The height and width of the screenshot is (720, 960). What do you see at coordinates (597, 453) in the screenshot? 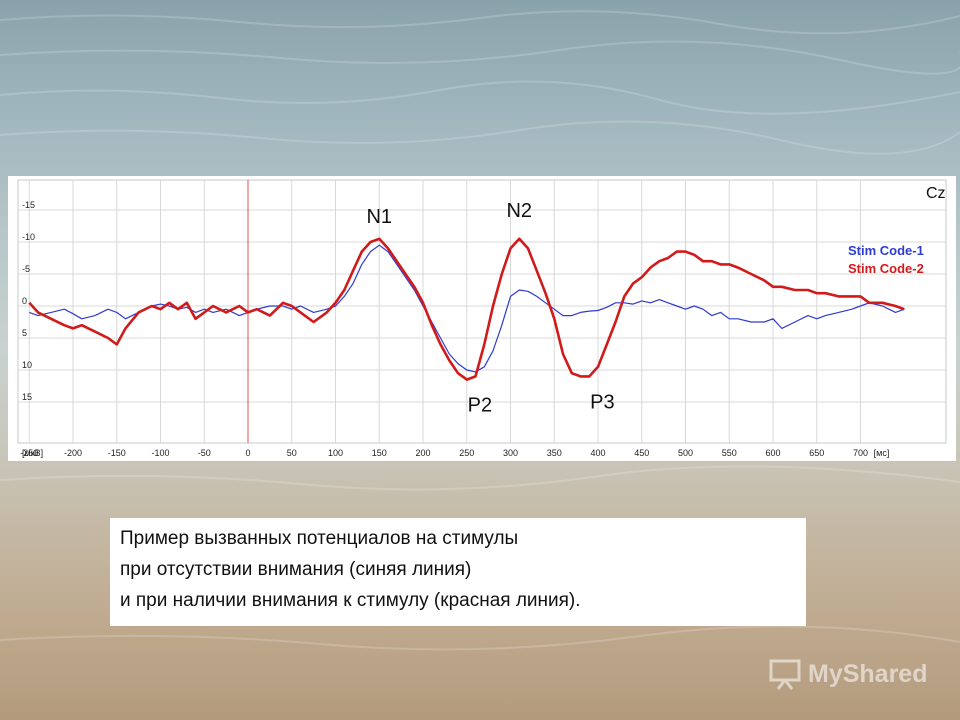
I see `x-tick-label: 400` at bounding box center [597, 453].